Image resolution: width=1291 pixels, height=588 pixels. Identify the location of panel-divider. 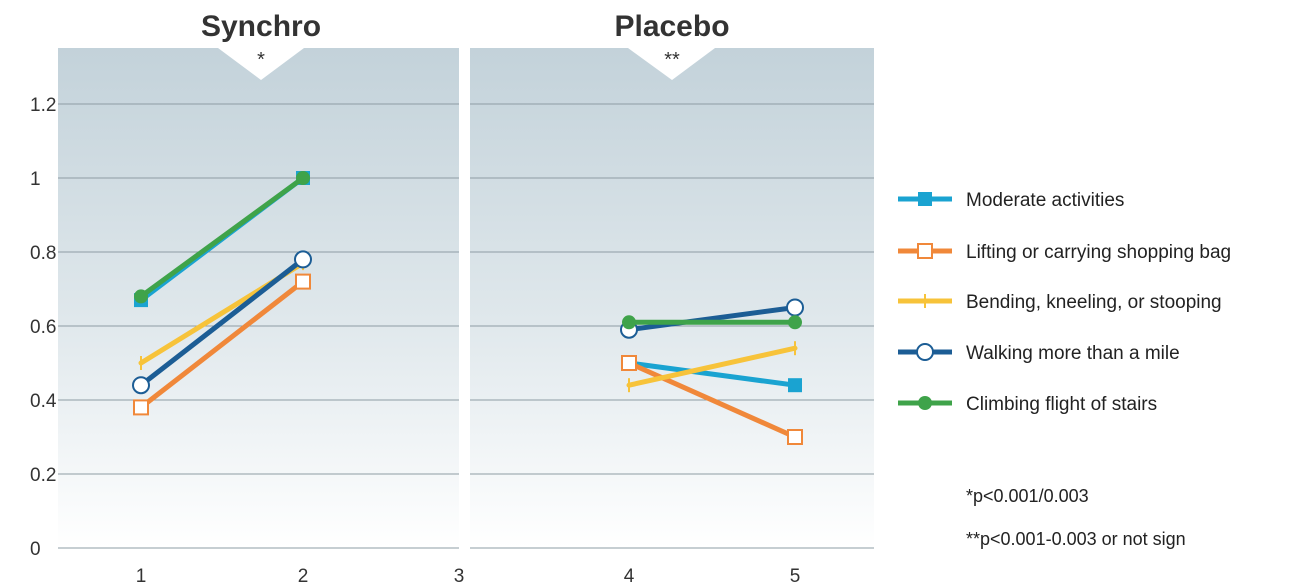
(464, 295).